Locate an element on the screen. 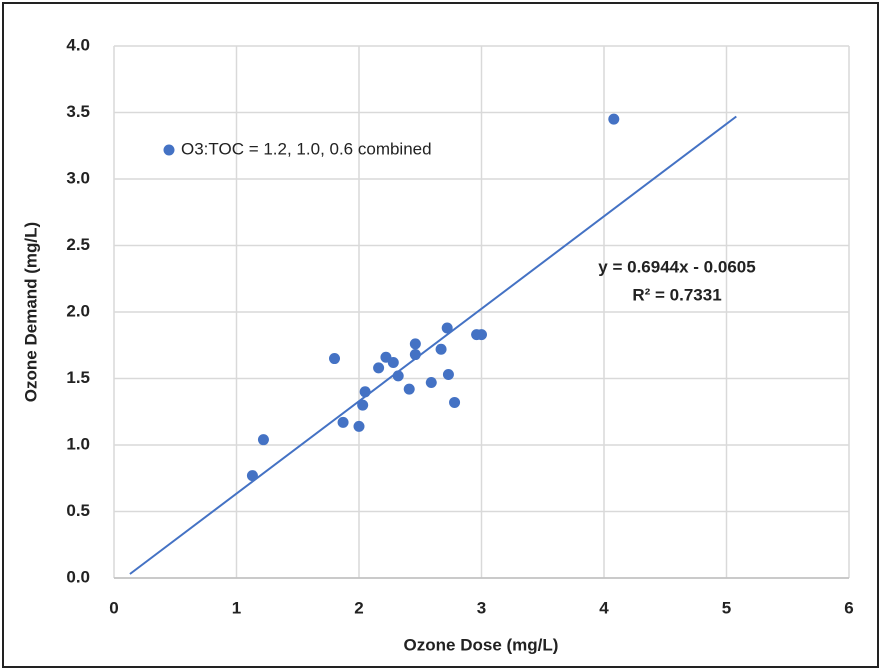  x-tick-label: 0 is located at coordinates (113, 607).